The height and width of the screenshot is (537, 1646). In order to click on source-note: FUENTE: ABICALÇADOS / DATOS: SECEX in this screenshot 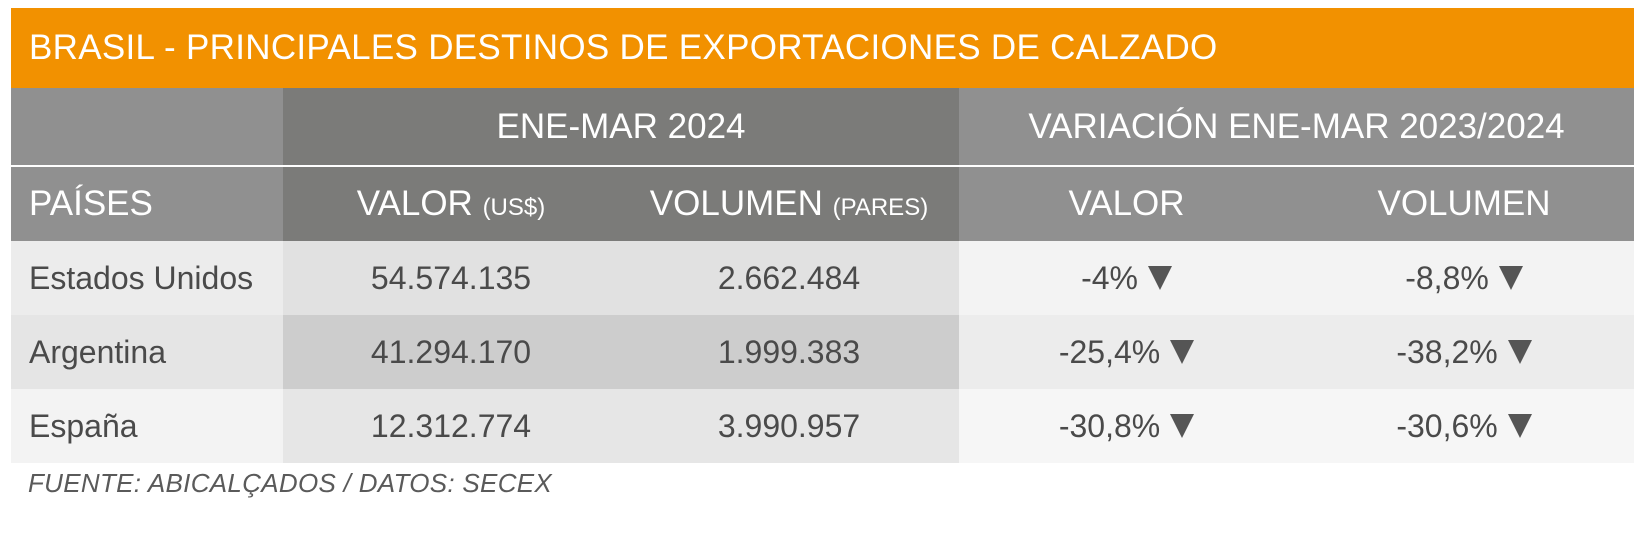, I will do `click(290, 483)`.